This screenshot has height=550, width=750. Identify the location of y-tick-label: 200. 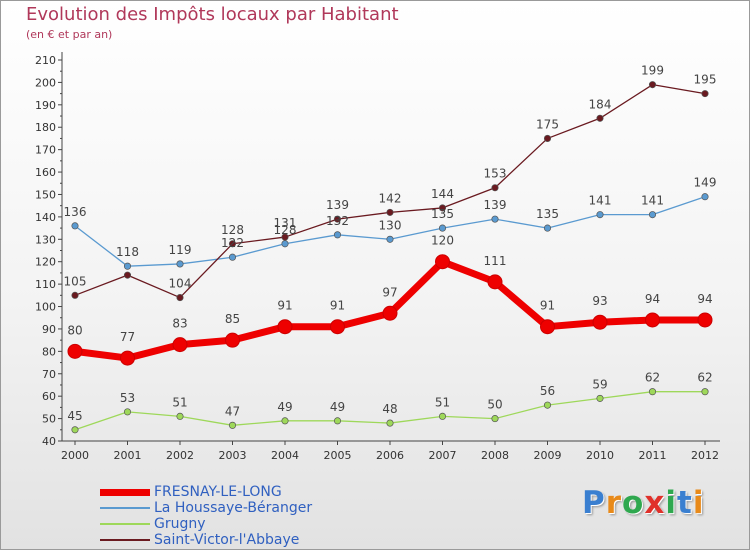
(45, 82).